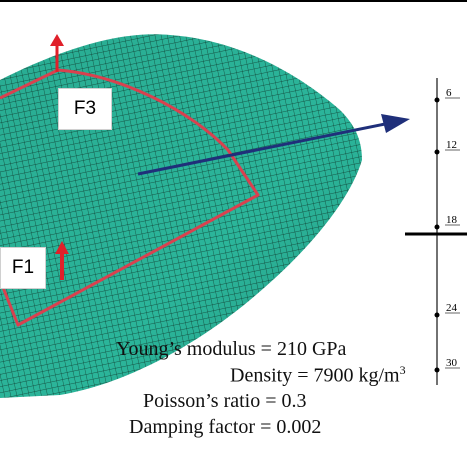  I want to click on f1-label: F1, so click(23, 268).